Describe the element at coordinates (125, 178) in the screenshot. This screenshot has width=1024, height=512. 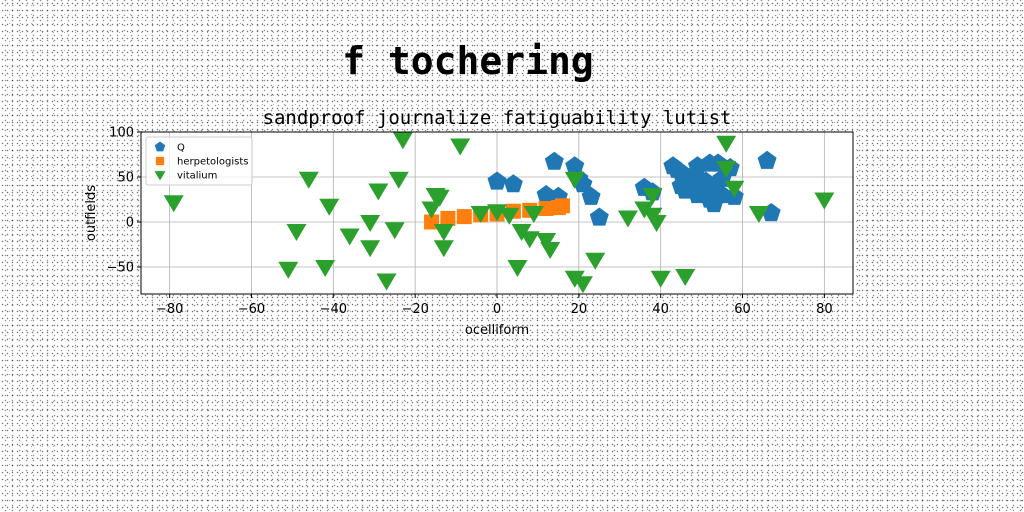
I see `y-tick-label: 50` at that location.